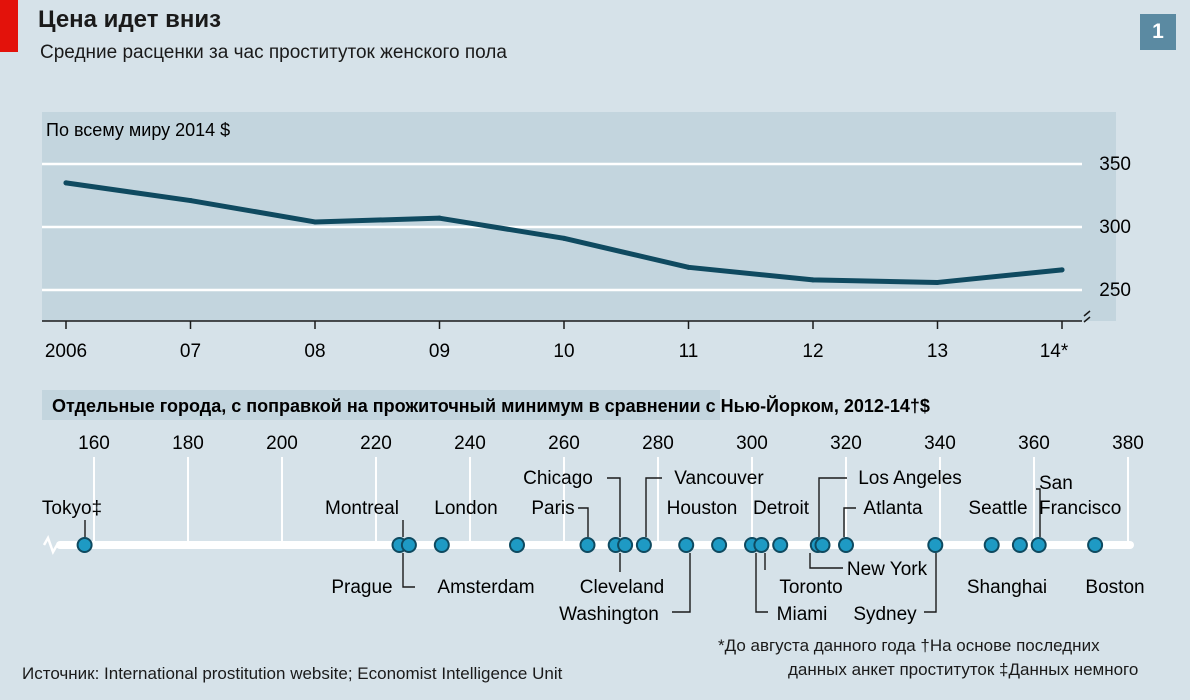 The height and width of the screenshot is (700, 1190). Describe the element at coordinates (1080, 496) in the screenshot. I see `city-label: San Francisco` at that location.